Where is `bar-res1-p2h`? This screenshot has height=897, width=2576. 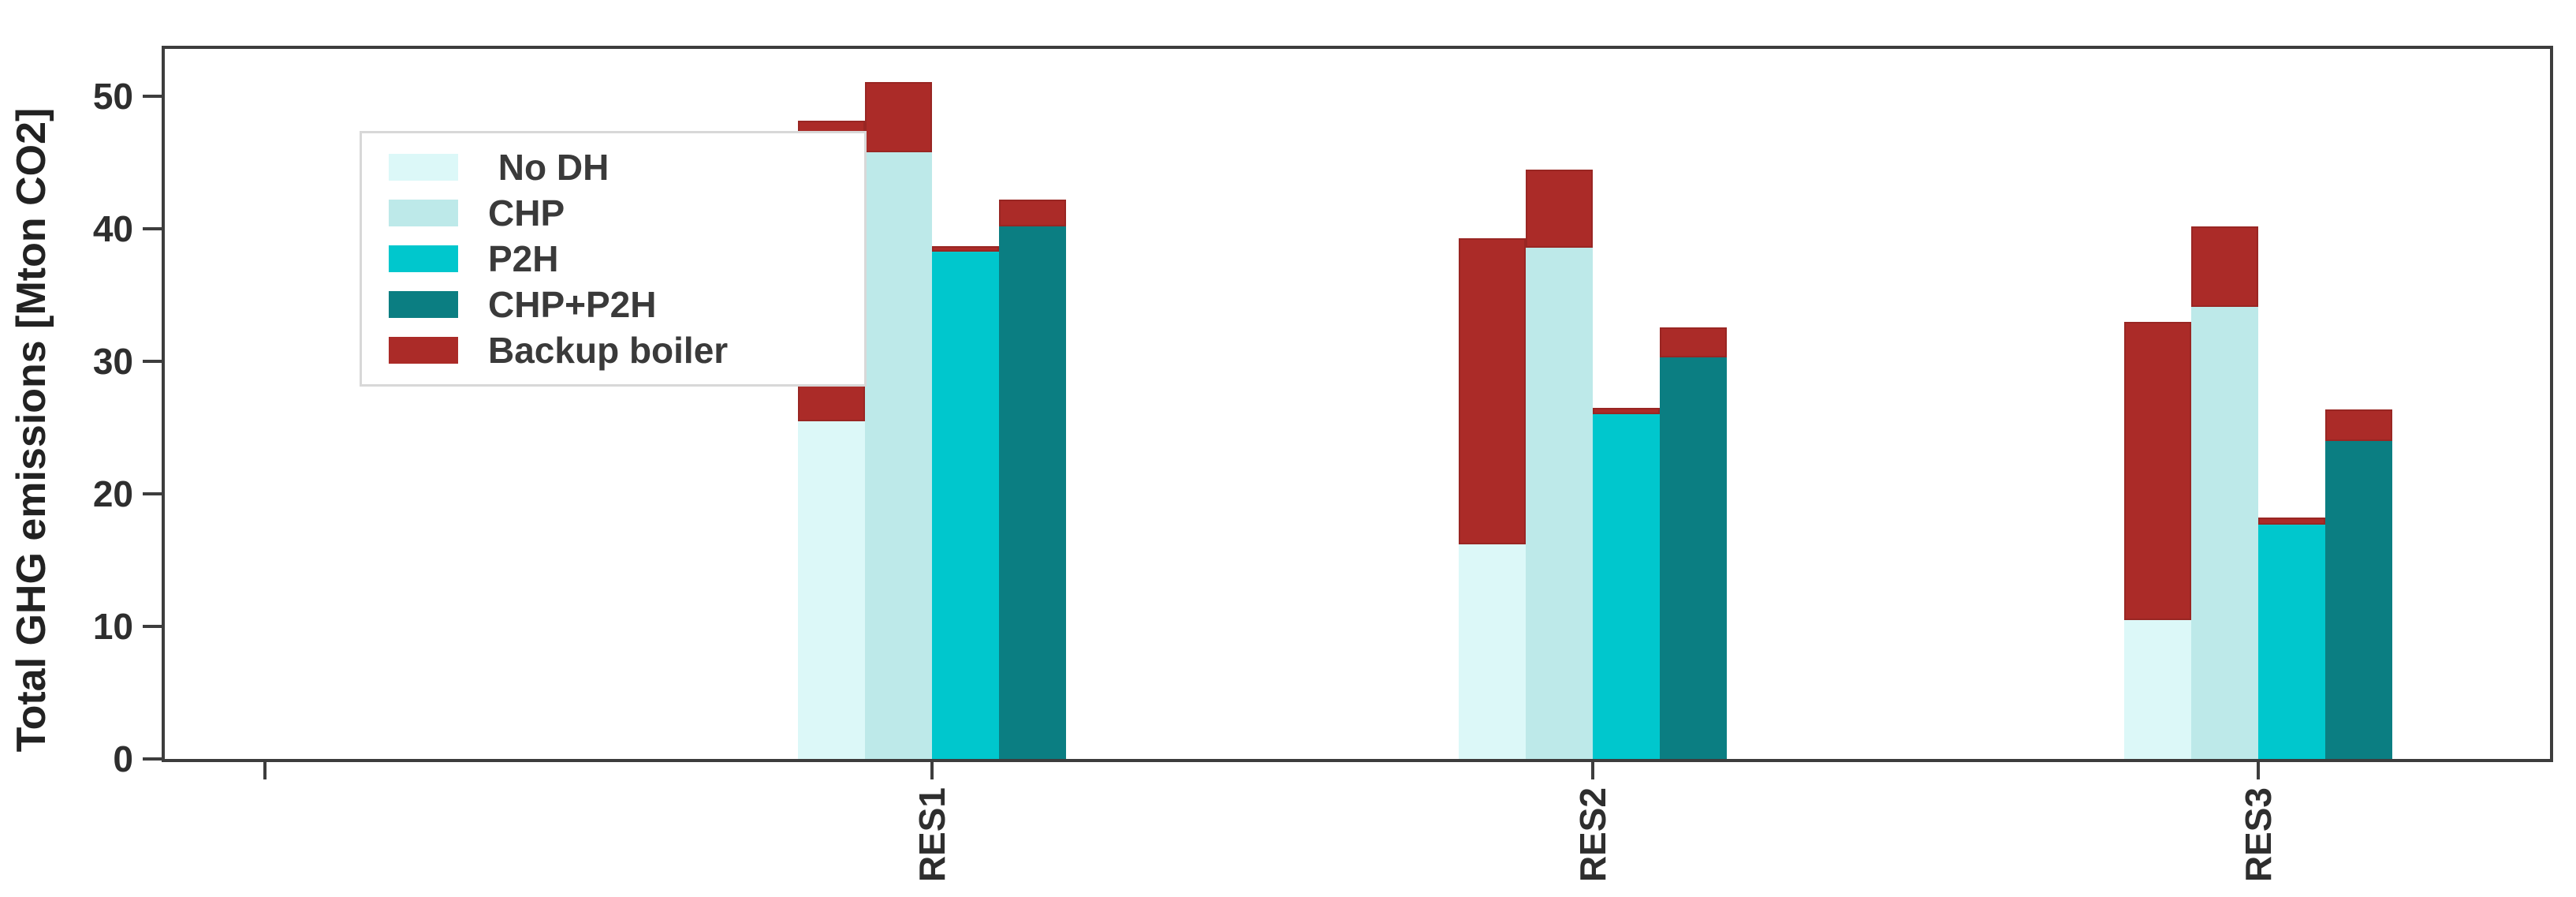 bar-res1-p2h is located at coordinates (965, 505).